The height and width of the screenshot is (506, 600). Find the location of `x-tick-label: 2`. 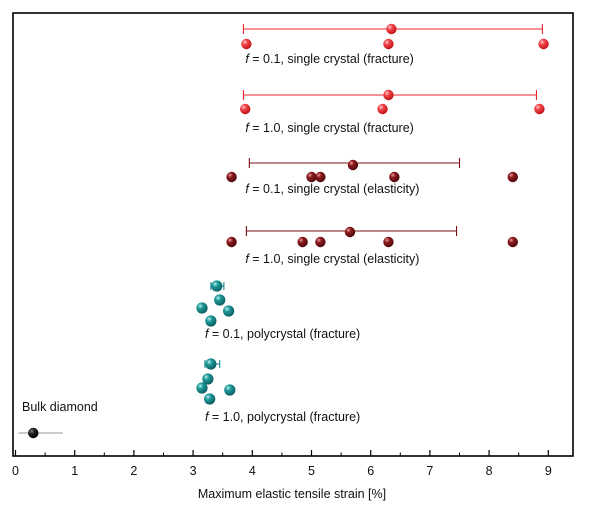

x-tick-label: 2 is located at coordinates (133, 471).